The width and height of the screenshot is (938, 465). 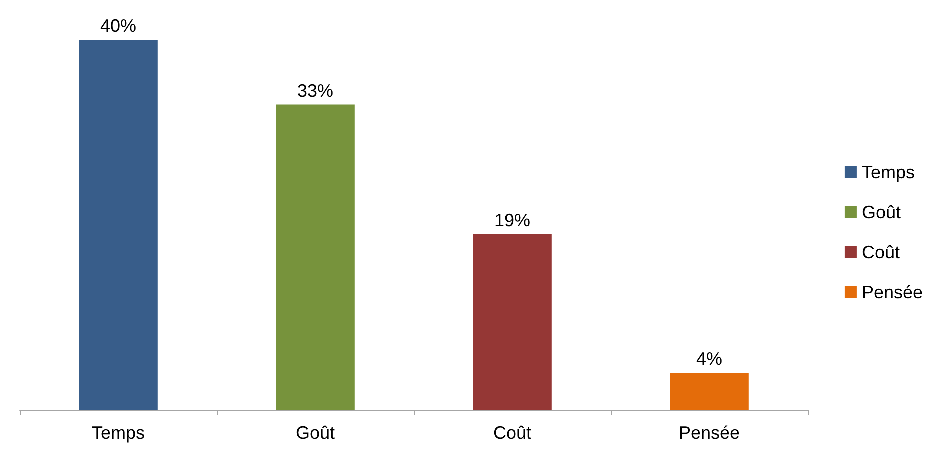 What do you see at coordinates (315, 90) in the screenshot?
I see `data-label: 33%` at bounding box center [315, 90].